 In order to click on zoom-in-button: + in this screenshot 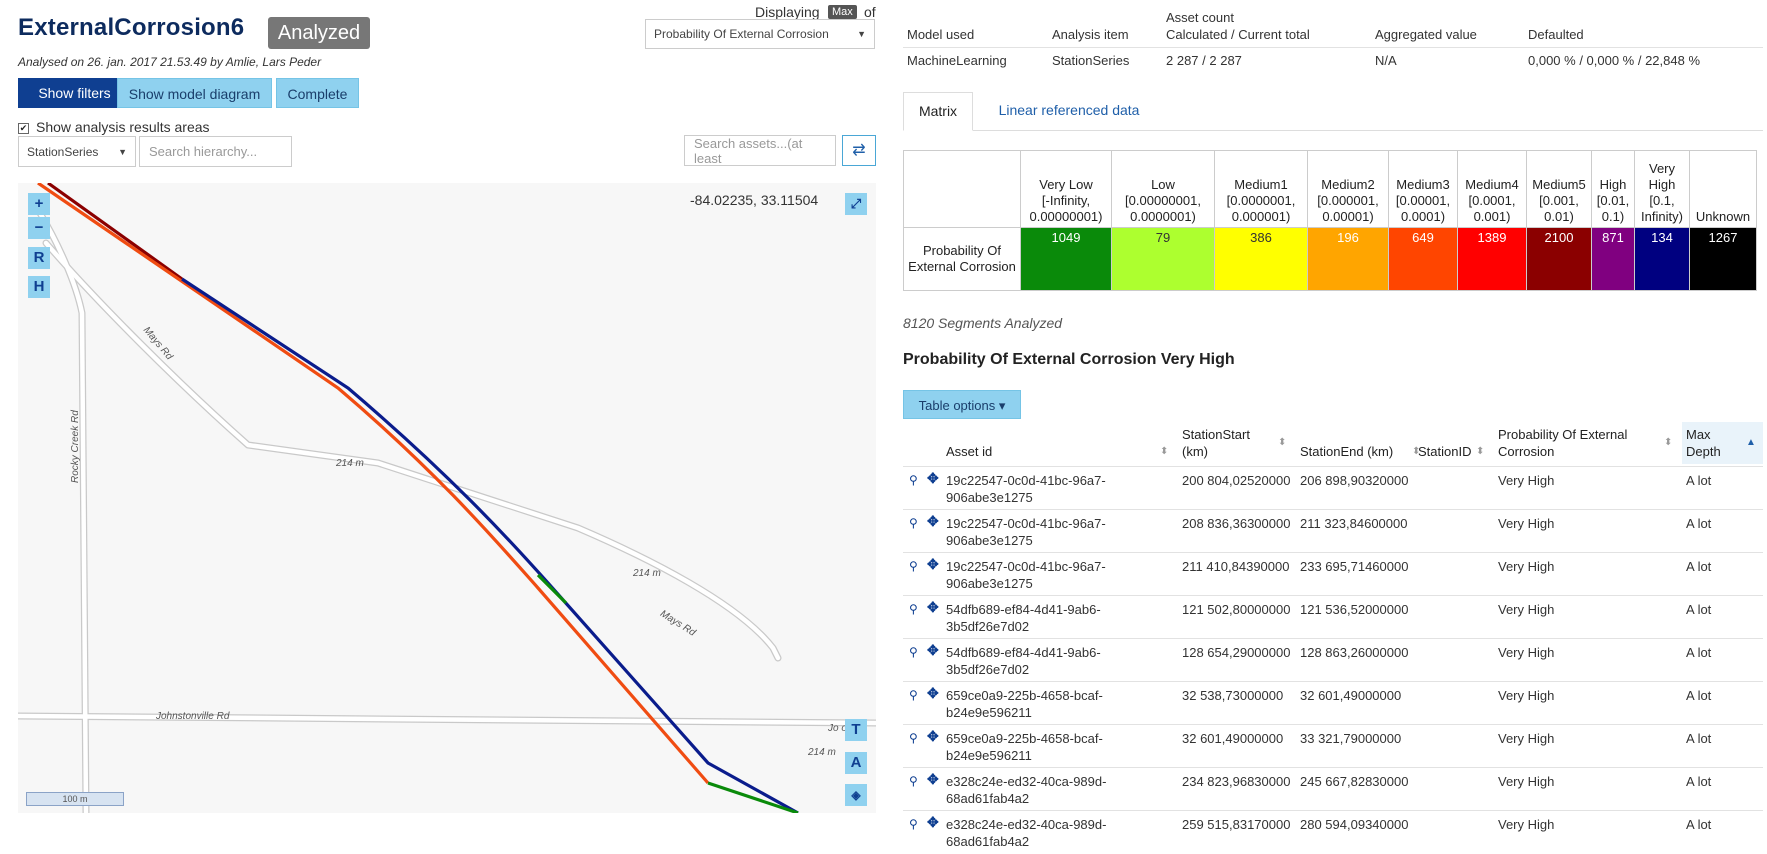, I will do `click(39, 204)`.